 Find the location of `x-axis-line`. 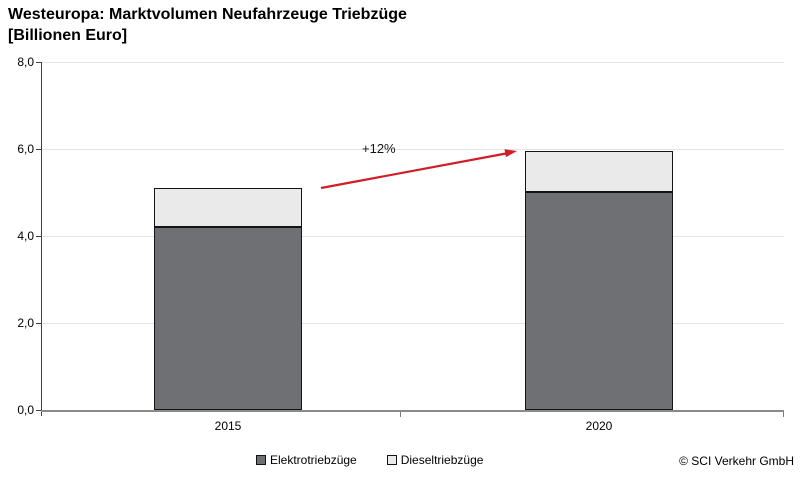

x-axis-line is located at coordinates (412, 411).